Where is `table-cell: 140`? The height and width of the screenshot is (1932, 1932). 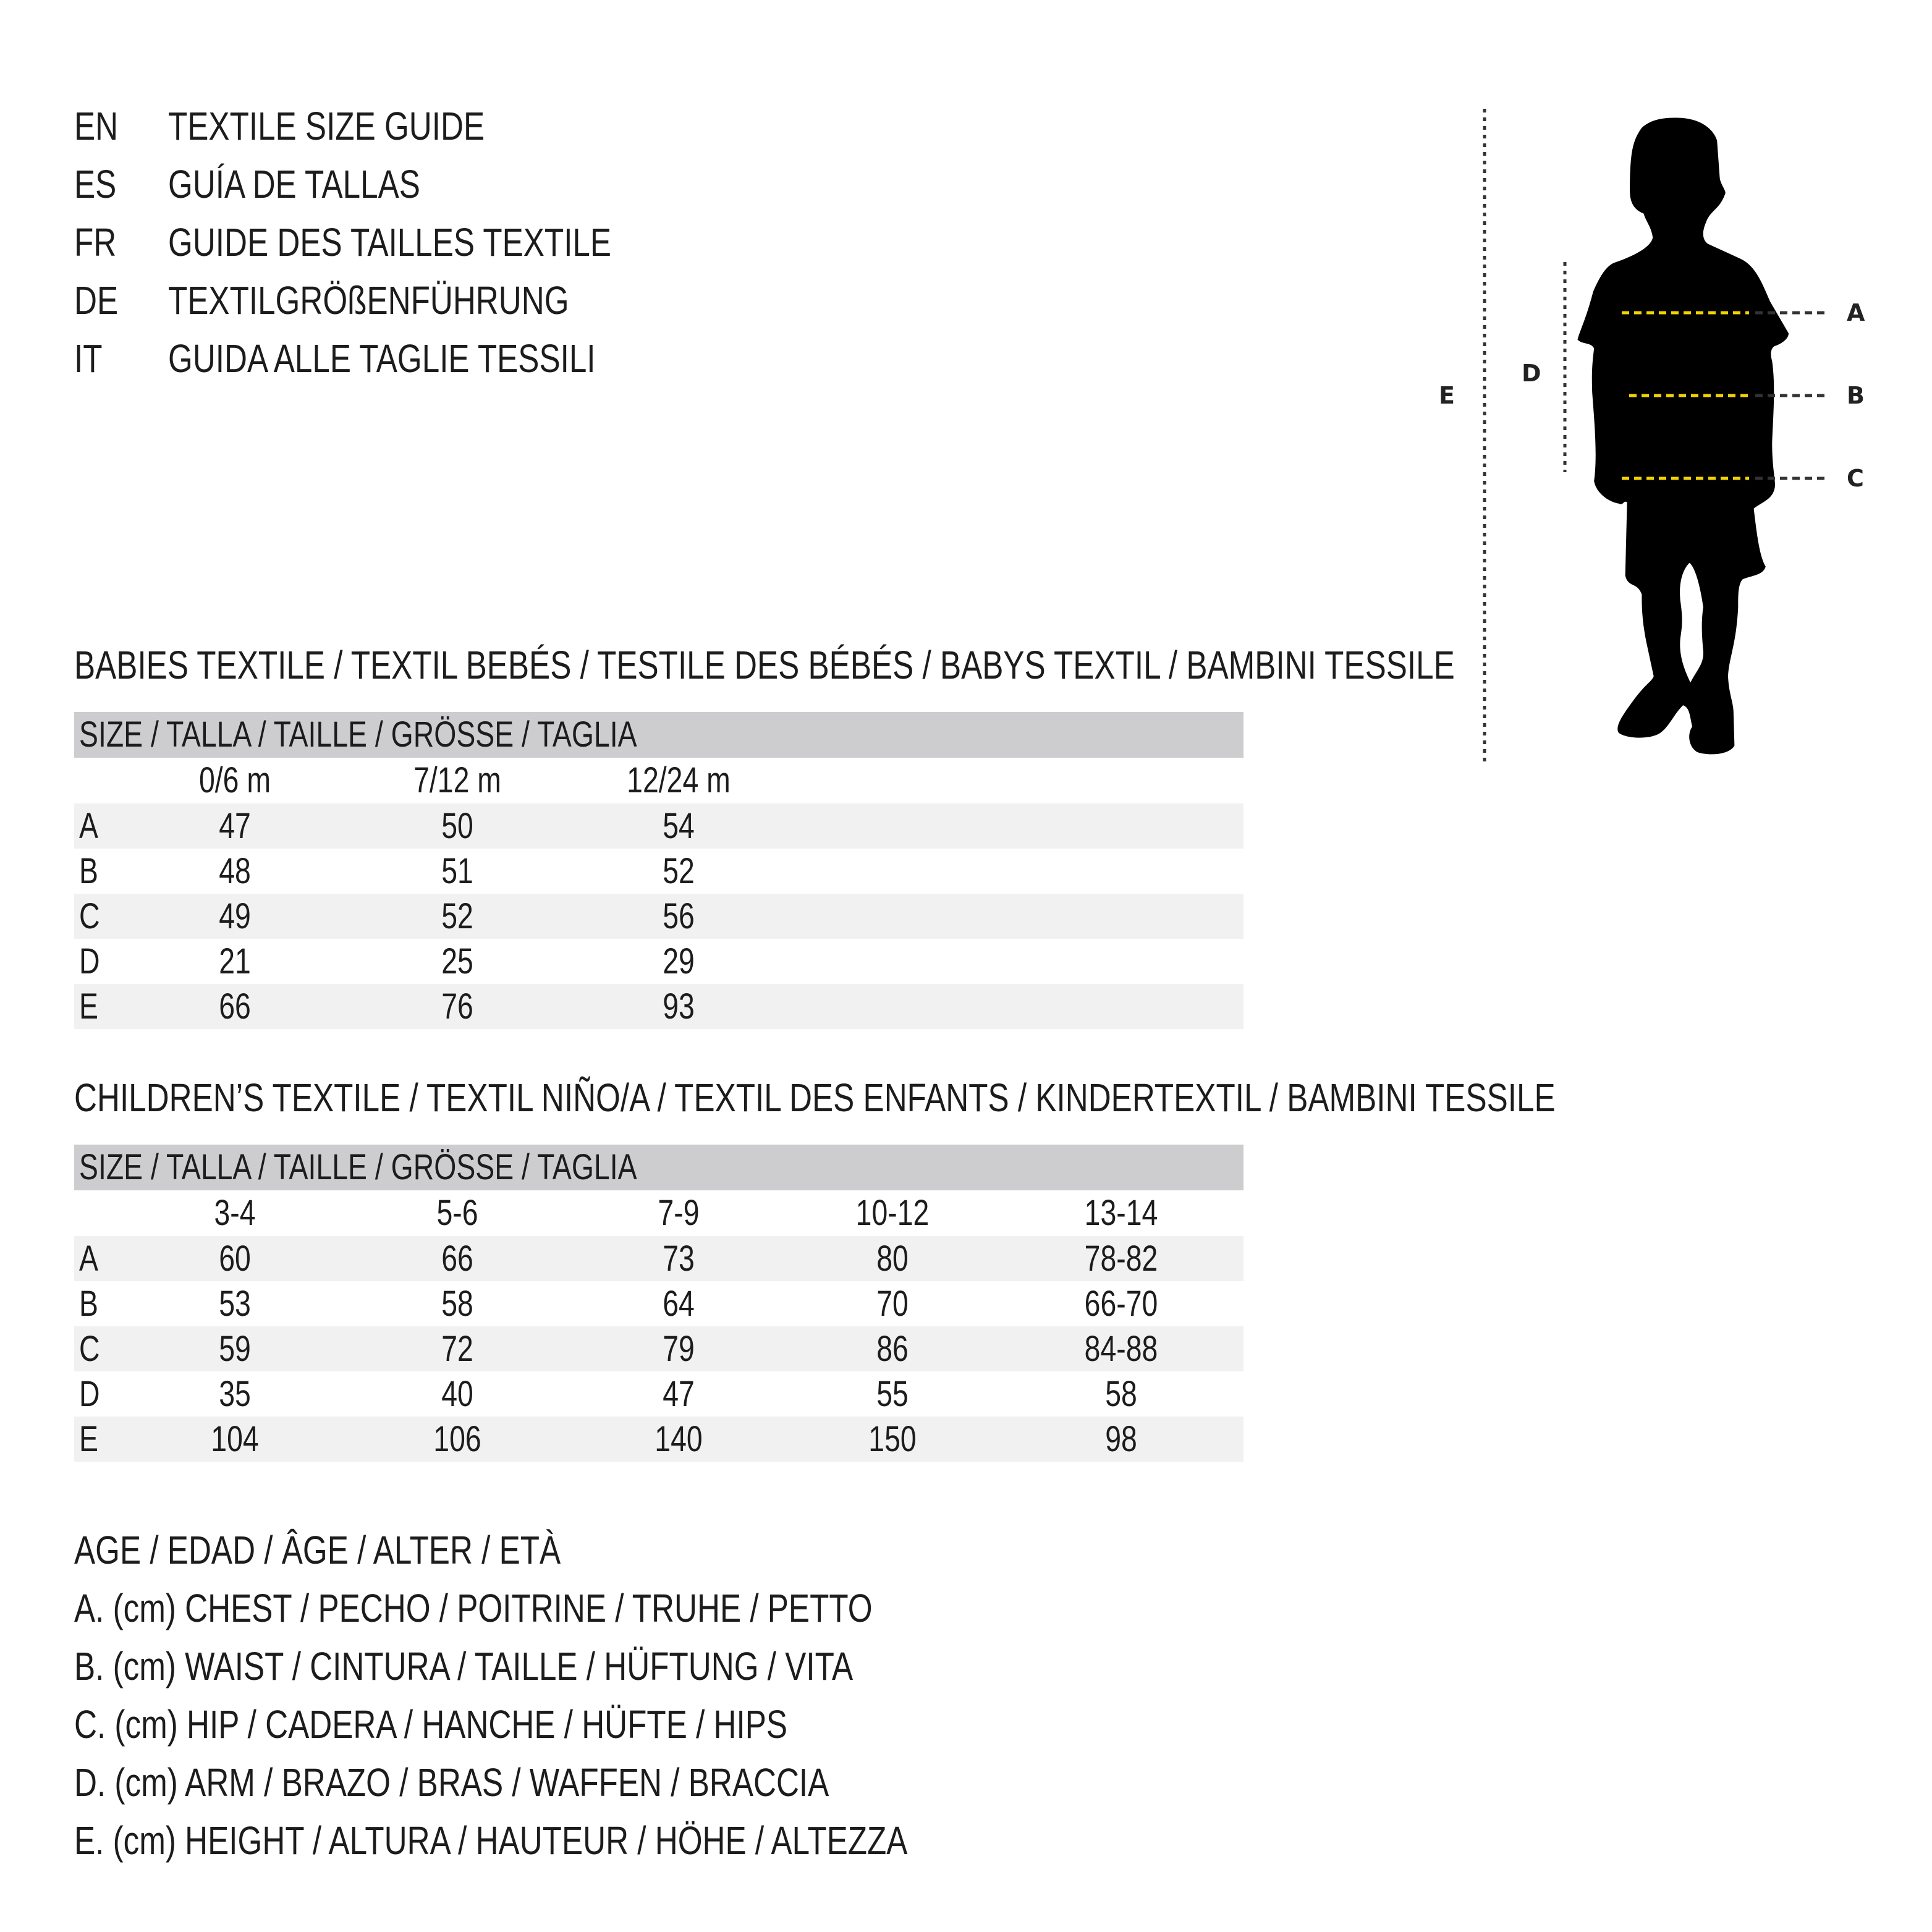
table-cell: 140 is located at coordinates (679, 1439).